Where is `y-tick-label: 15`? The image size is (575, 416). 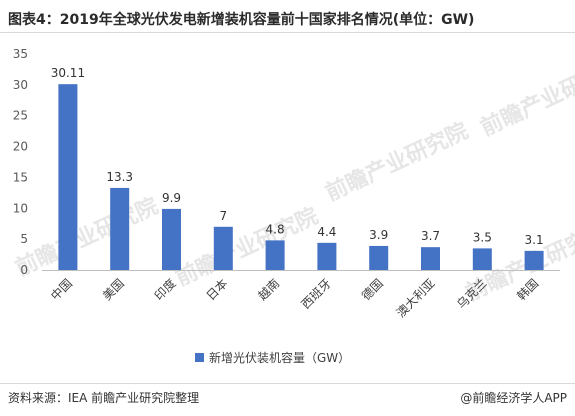 y-tick-label: 15 is located at coordinates (20, 177).